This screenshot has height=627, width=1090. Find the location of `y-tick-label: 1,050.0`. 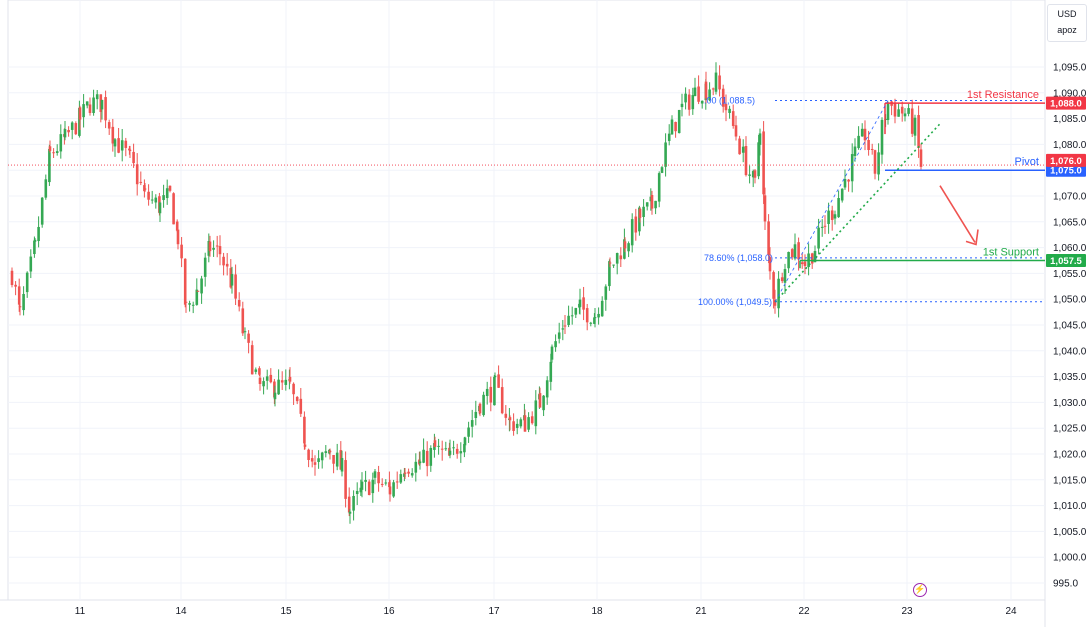

y-tick-label: 1,050.0 is located at coordinates (1070, 300).